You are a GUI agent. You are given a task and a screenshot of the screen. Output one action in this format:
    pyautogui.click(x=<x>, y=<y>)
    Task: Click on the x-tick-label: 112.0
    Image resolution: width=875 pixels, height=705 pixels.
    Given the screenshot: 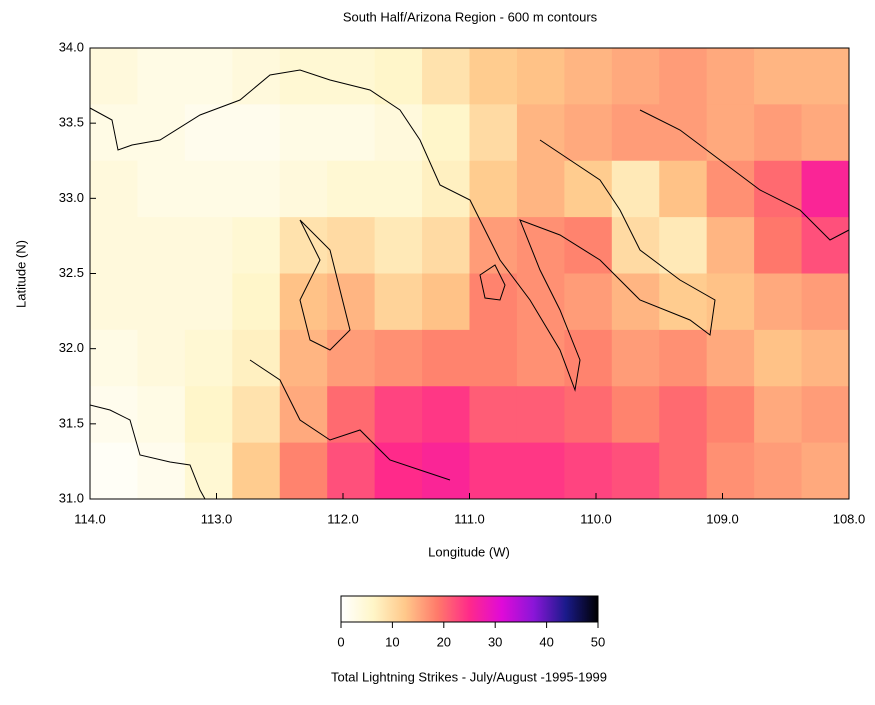 What is the action you would take?
    pyautogui.click(x=343, y=518)
    